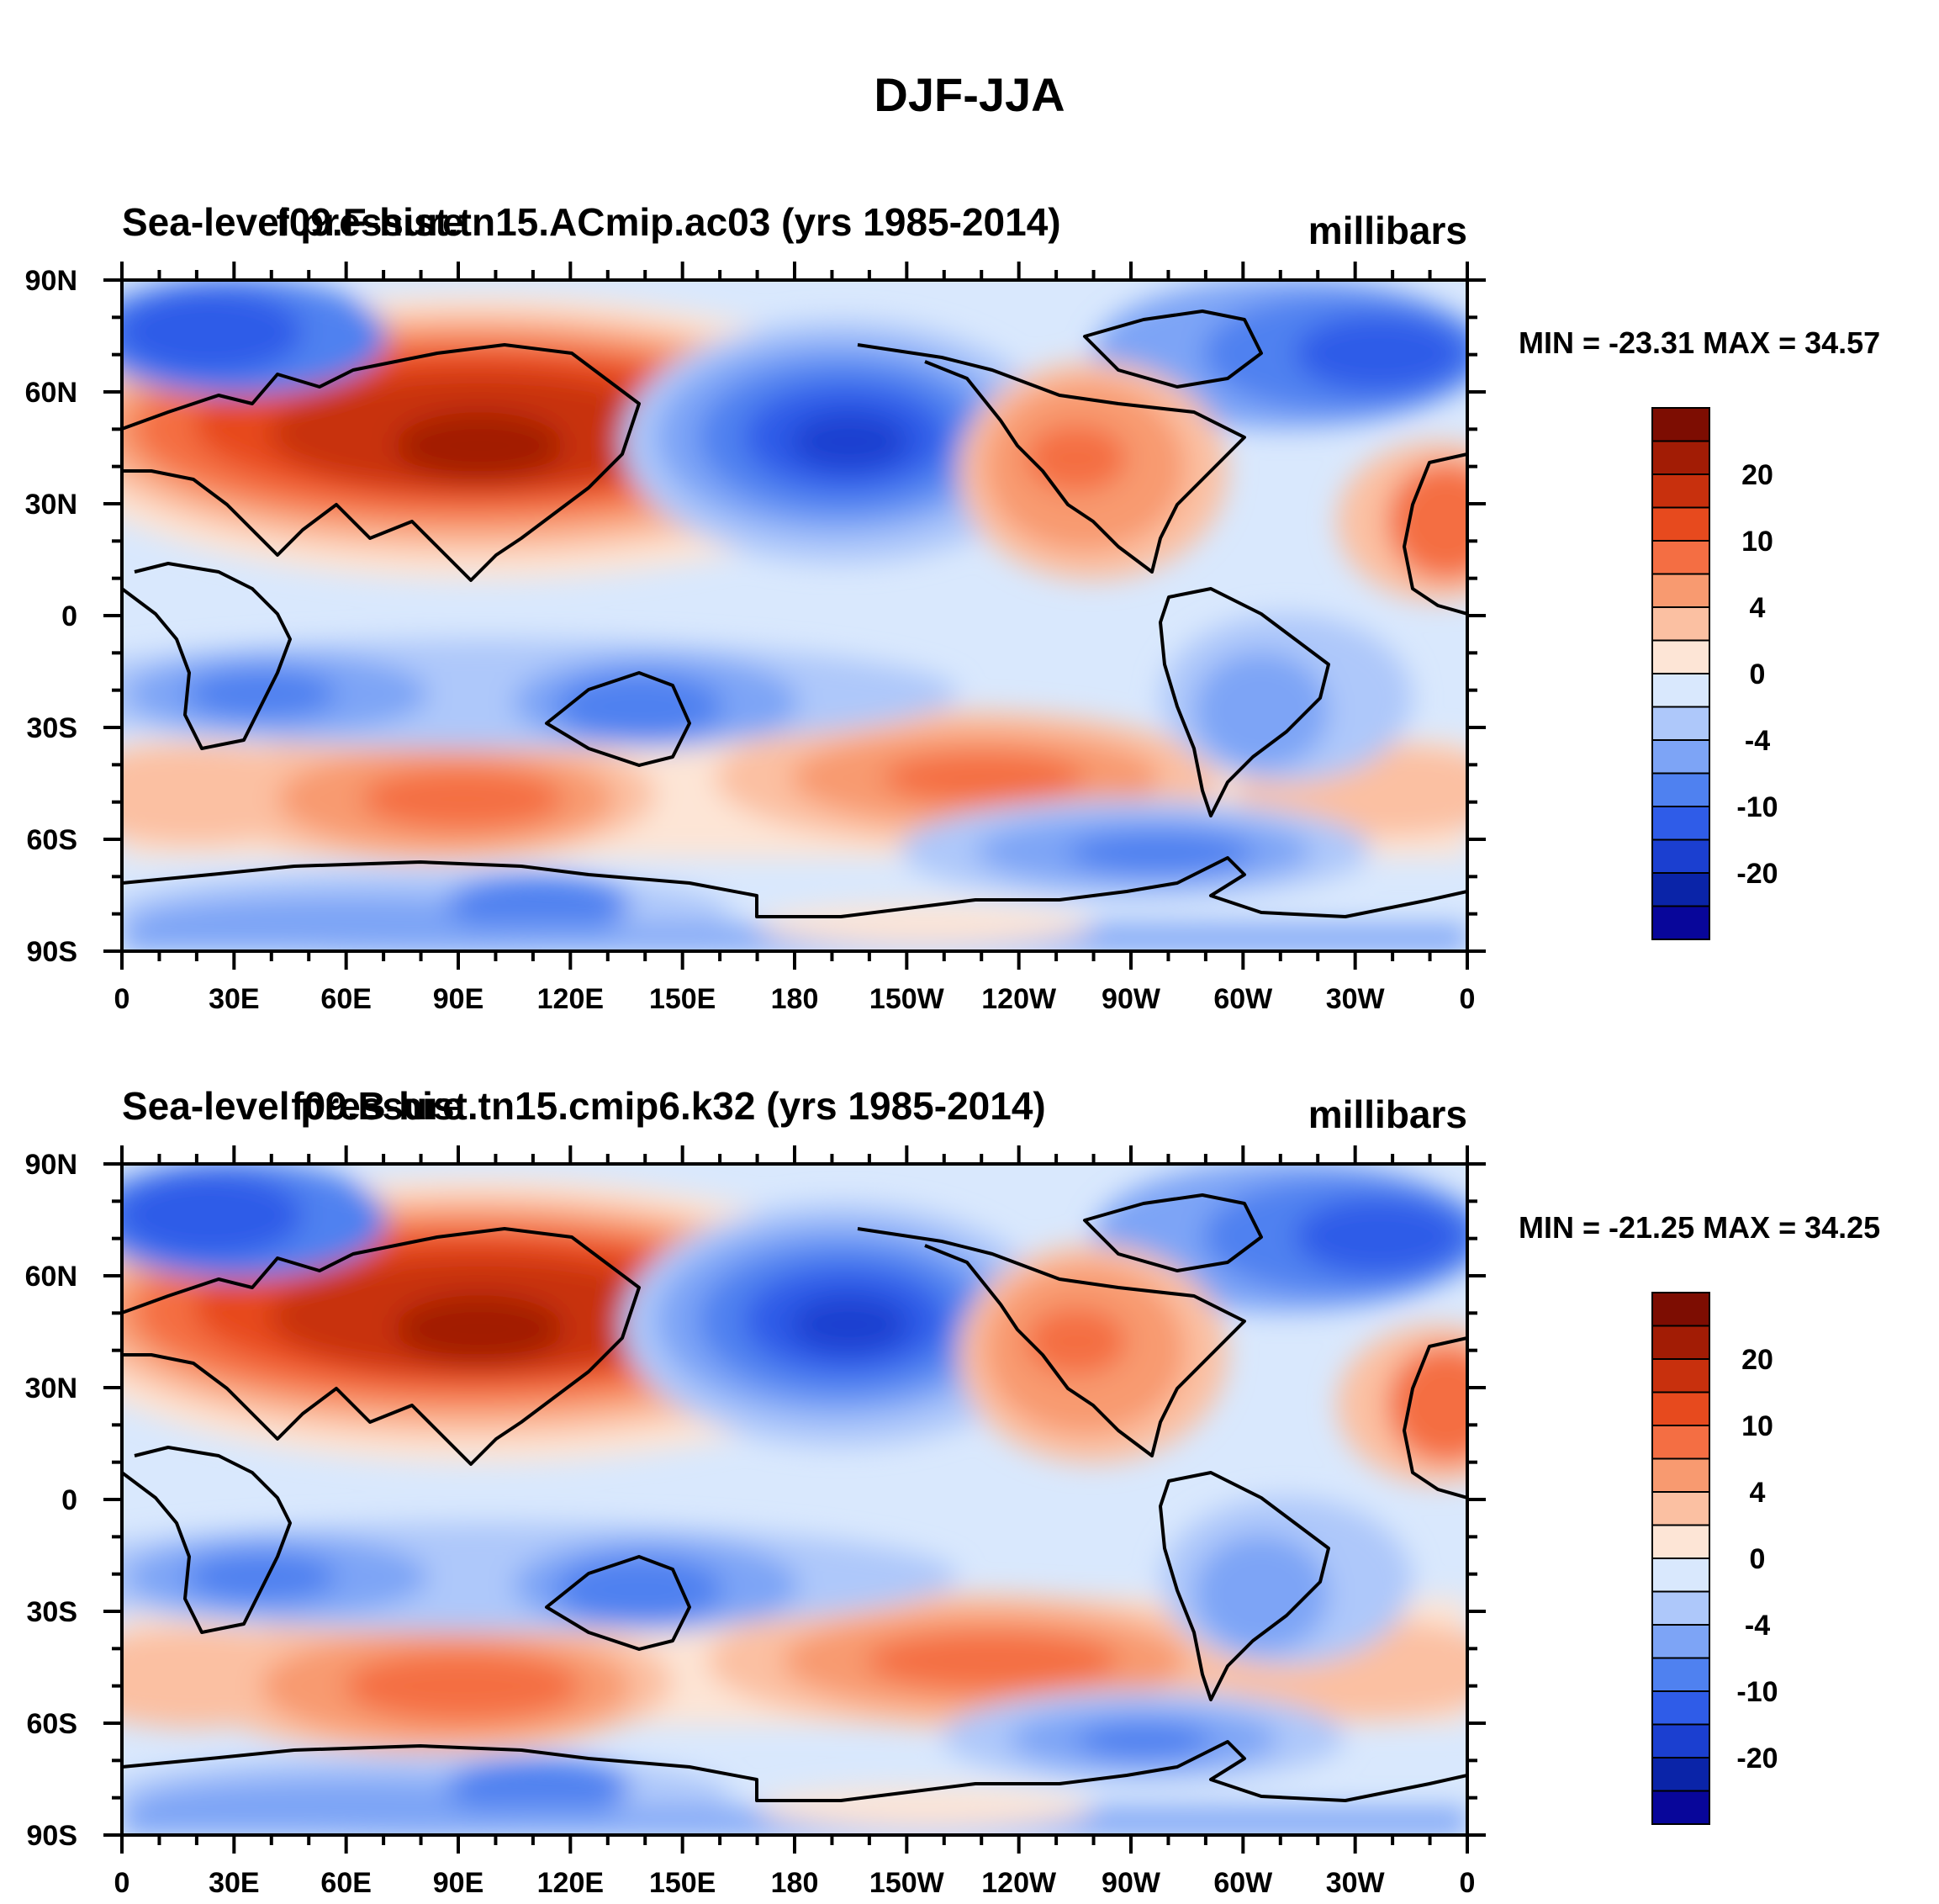 The height and width of the screenshot is (1904, 1939). What do you see at coordinates (1714, 1558) in the screenshot?
I see `panel-2-colorbar: -20 -10 -4 0 4 10 20` at bounding box center [1714, 1558].